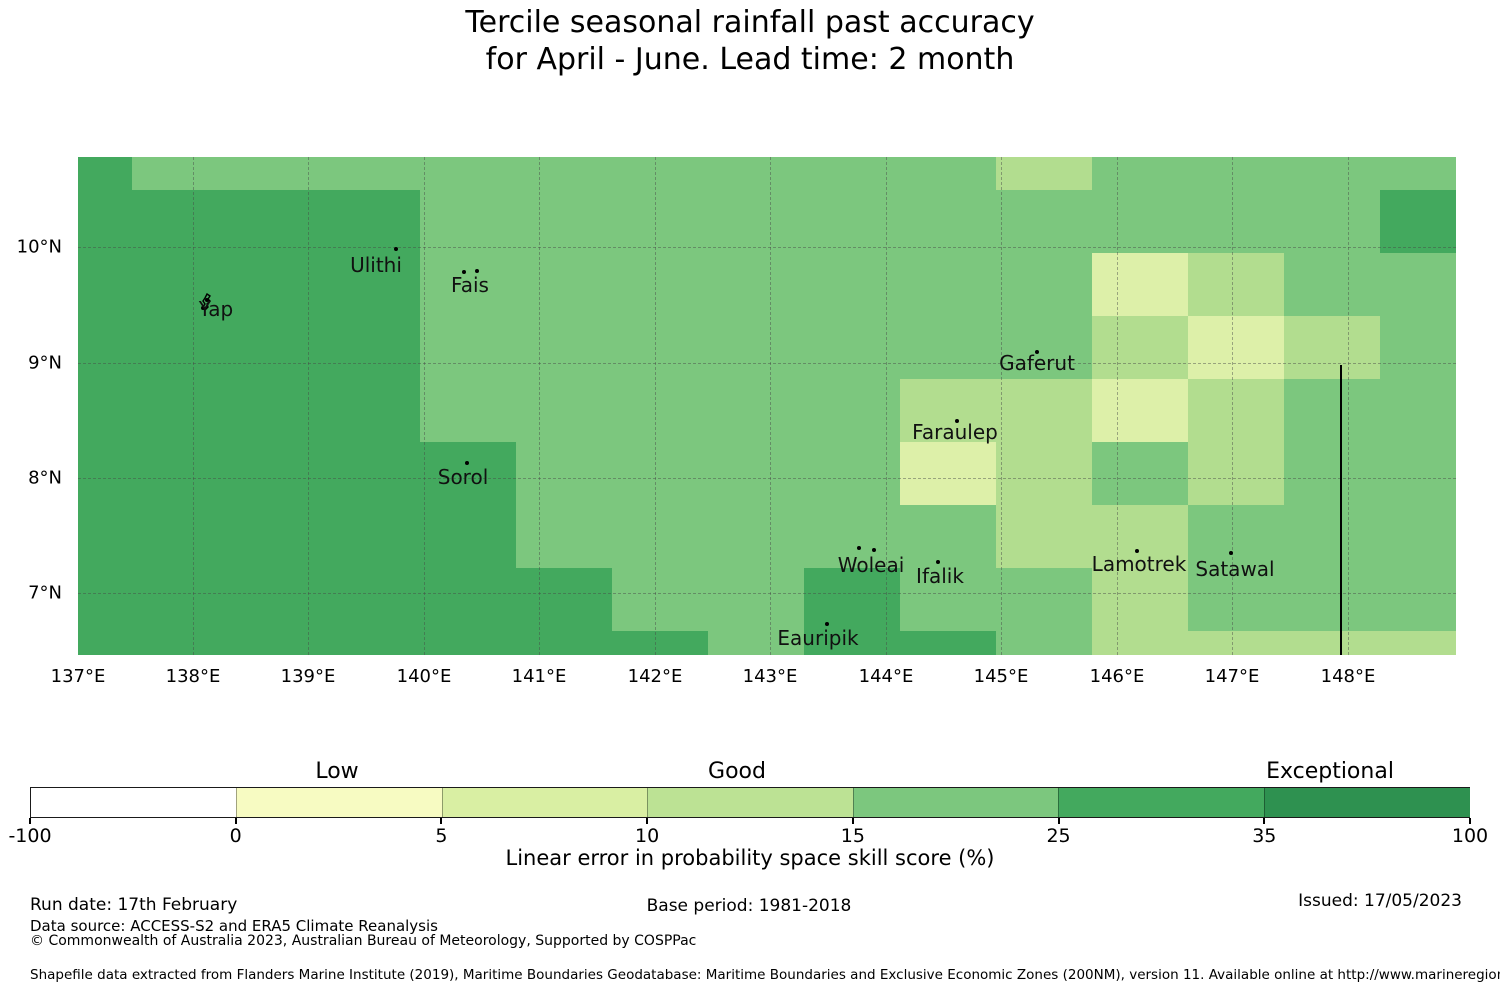 This screenshot has width=1500, height=990. I want to click on x-tick-label: 144°E, so click(886, 676).